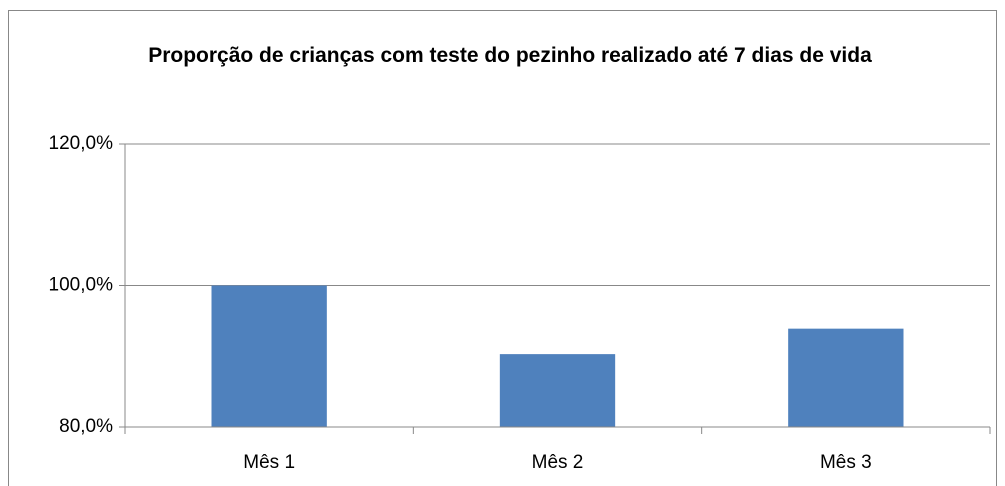 This screenshot has width=1005, height=486. Describe the element at coordinates (558, 462) in the screenshot. I see `x-tick-label: Mês 2` at that location.